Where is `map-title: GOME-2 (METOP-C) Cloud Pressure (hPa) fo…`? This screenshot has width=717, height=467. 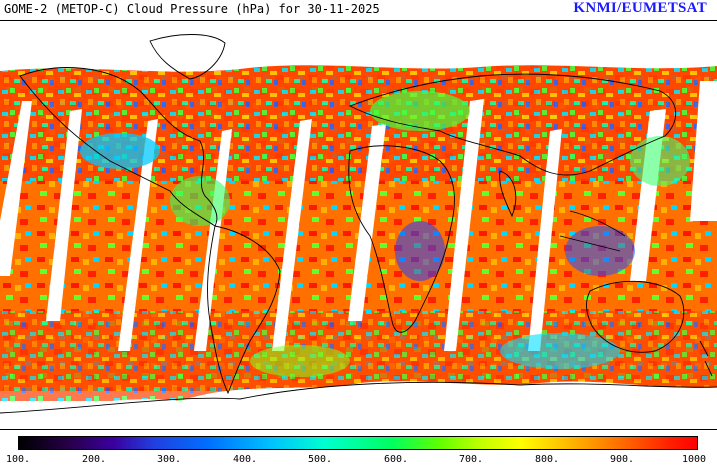 map-title: GOME-2 (METOP-C) Cloud Pressure (hPa) fo… is located at coordinates (192, 9).